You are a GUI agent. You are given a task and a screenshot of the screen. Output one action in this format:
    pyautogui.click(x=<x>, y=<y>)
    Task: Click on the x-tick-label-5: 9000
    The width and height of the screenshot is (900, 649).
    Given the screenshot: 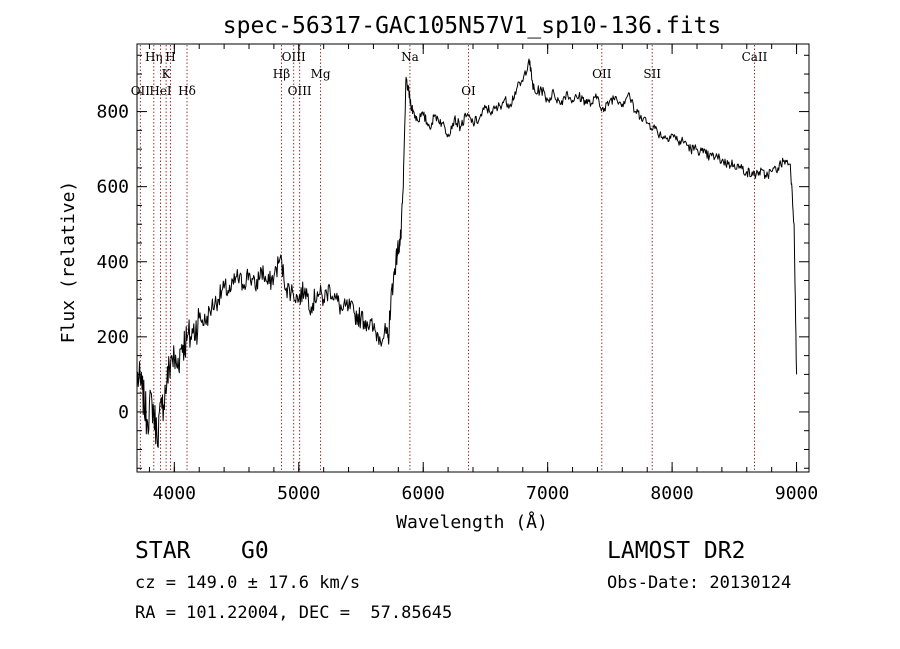 What is the action you would take?
    pyautogui.click(x=796, y=493)
    